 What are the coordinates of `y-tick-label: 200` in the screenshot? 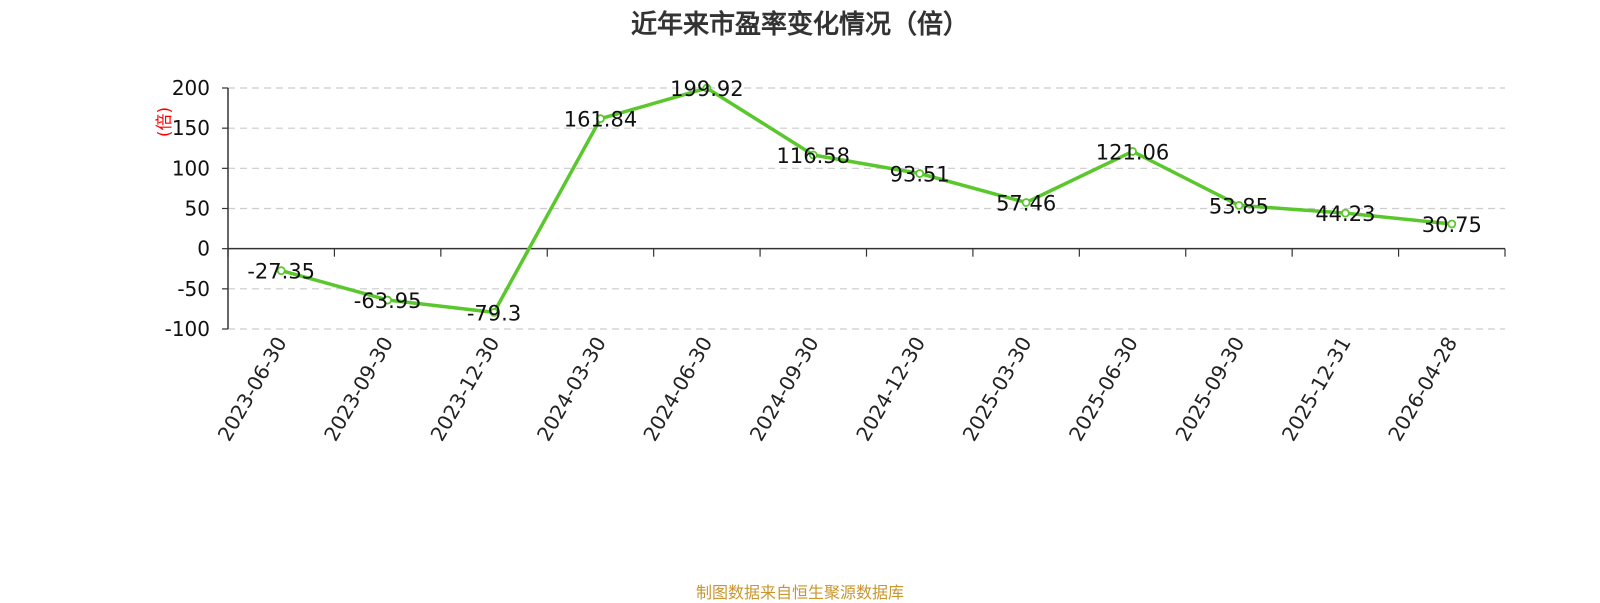 It's located at (191, 88).